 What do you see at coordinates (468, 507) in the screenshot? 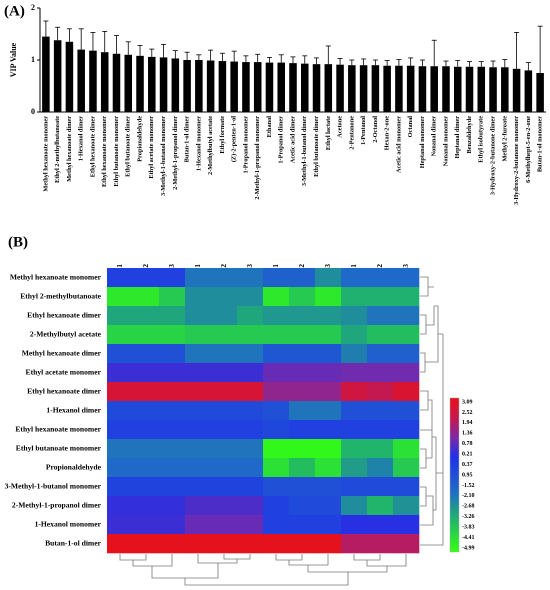
I see `colorbar-label: -2.68` at bounding box center [468, 507].